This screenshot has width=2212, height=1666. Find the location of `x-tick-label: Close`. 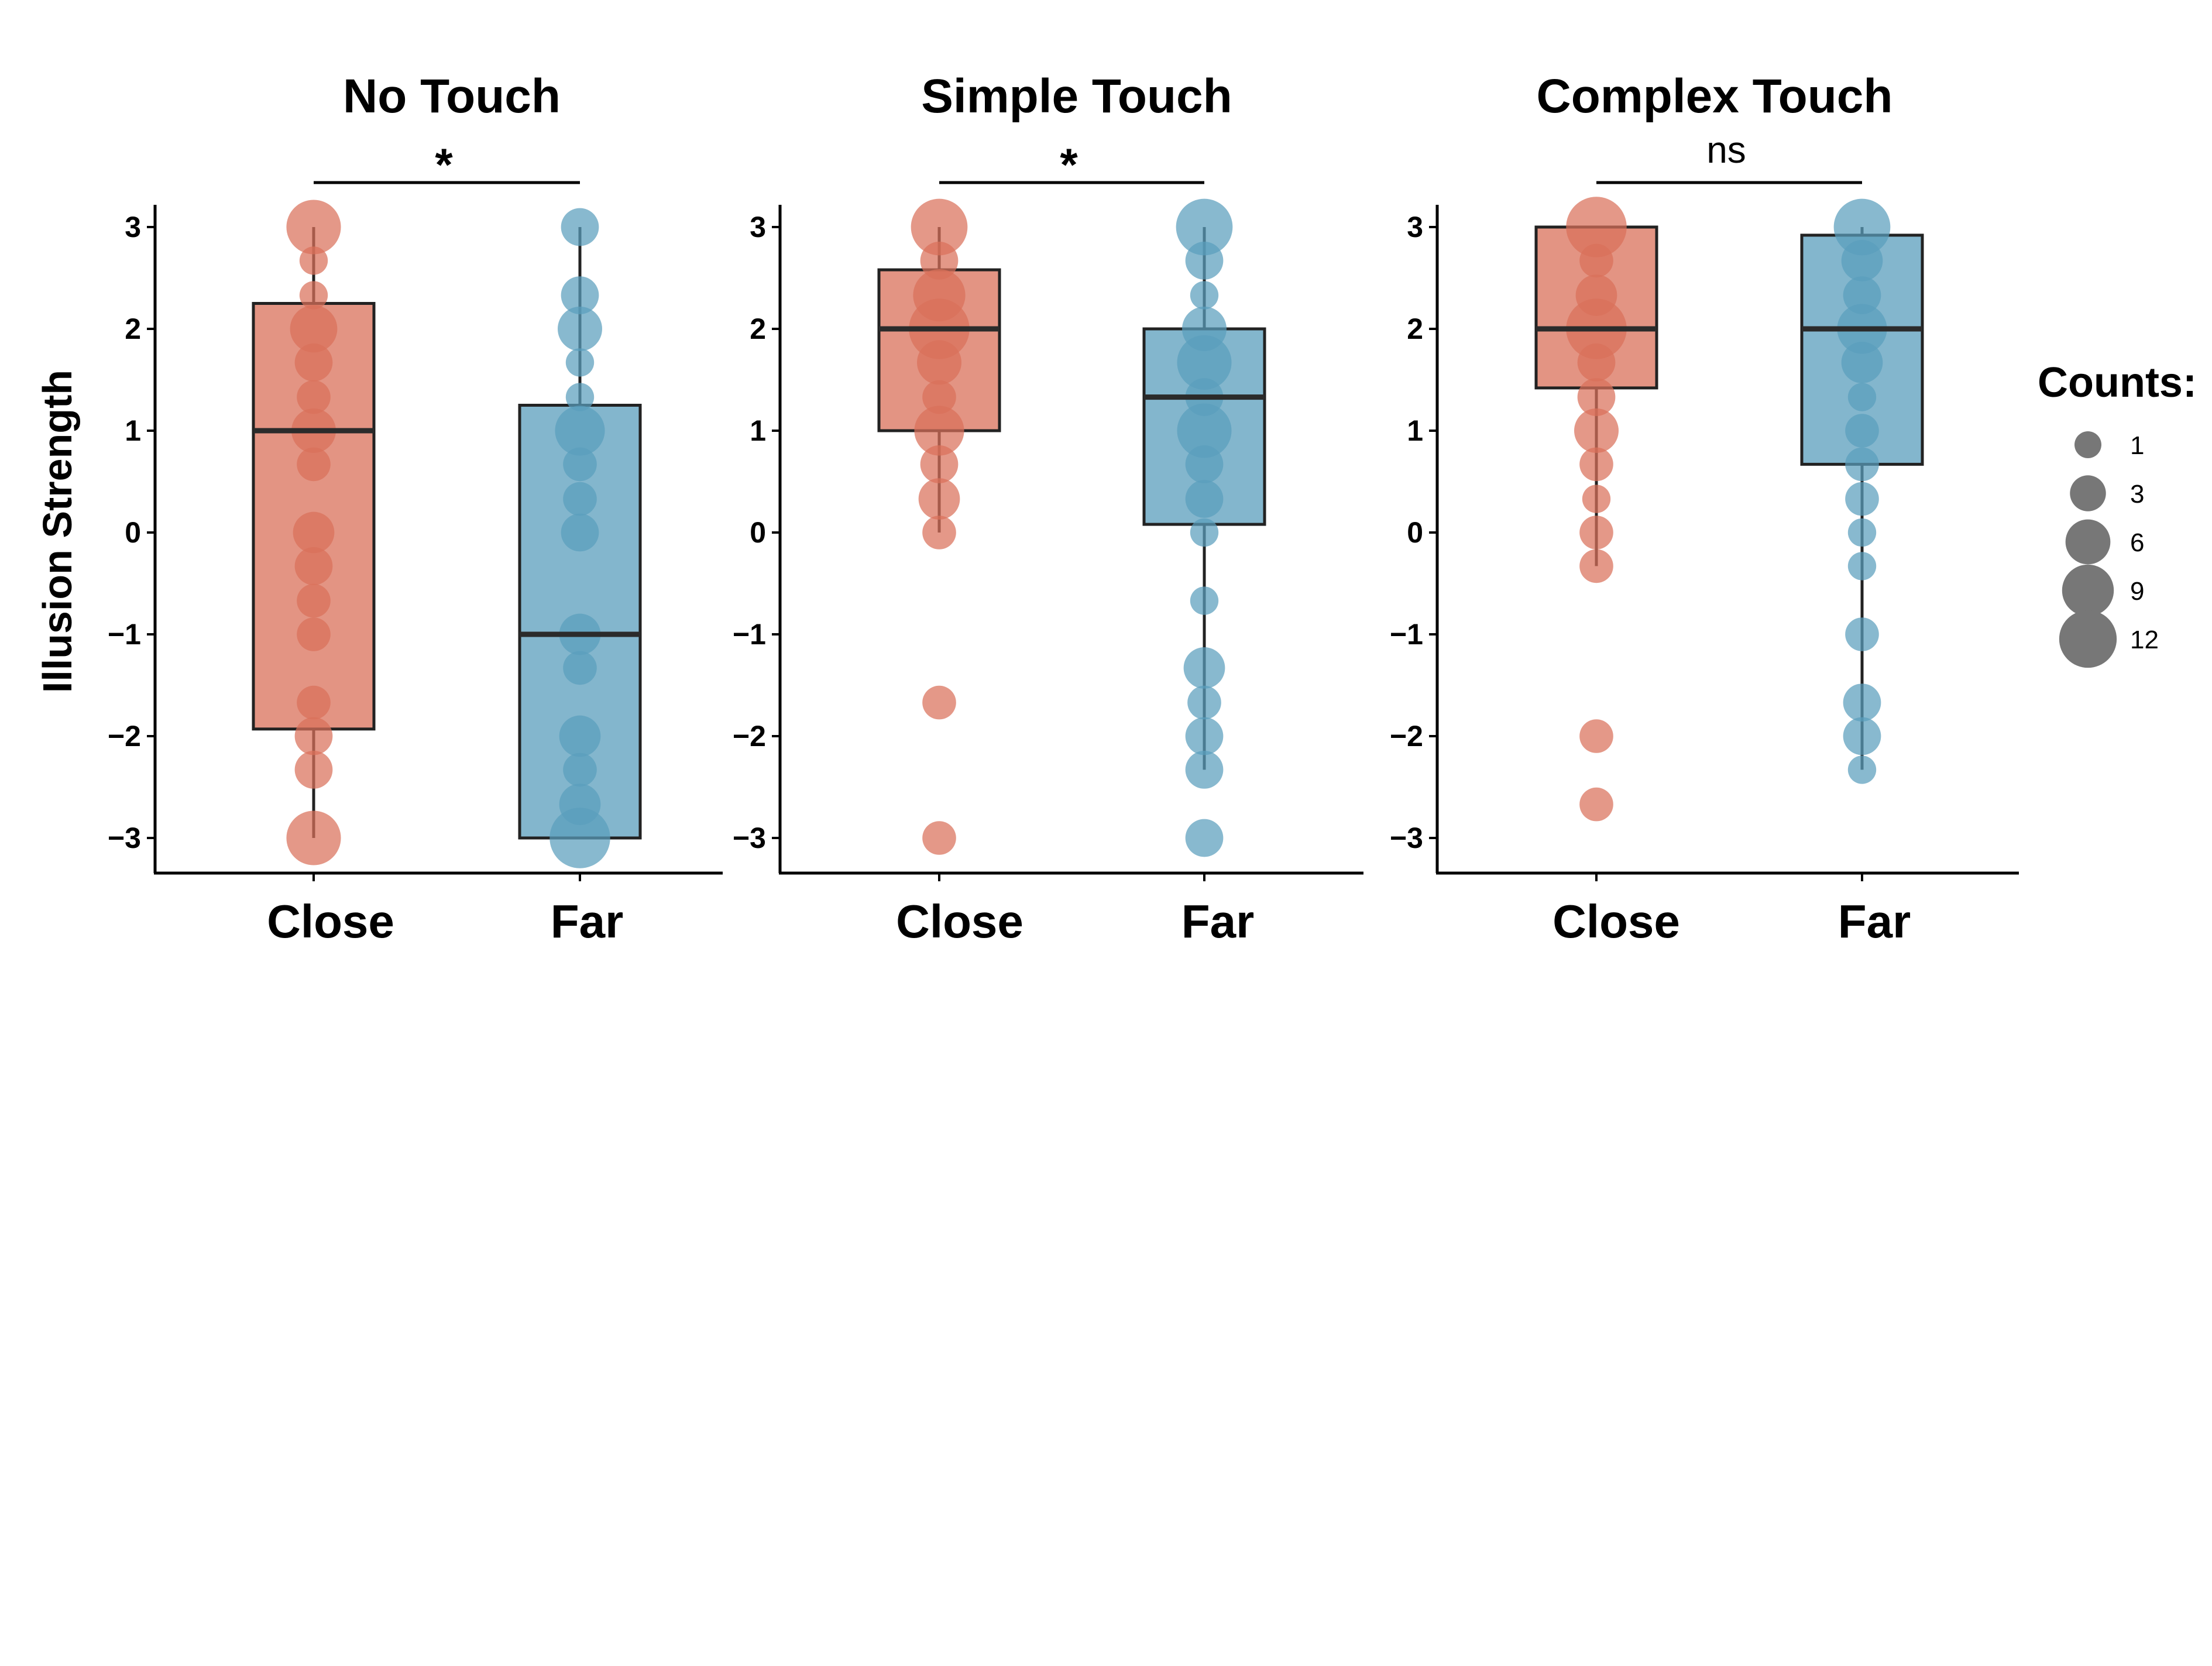

x-tick-label: Close is located at coordinates (1616, 921).